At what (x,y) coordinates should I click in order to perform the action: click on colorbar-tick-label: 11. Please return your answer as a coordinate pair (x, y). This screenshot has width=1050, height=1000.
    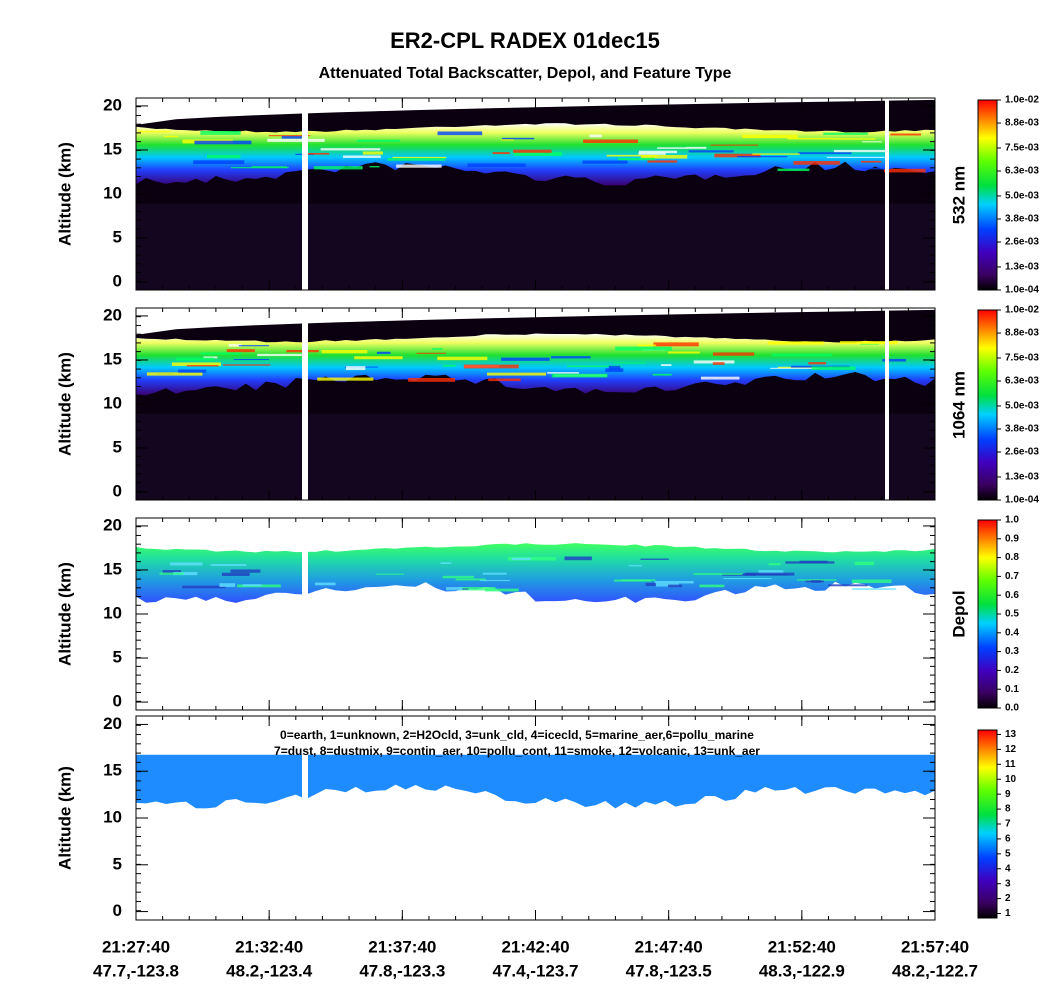
    Looking at the image, I should click on (1010, 764).